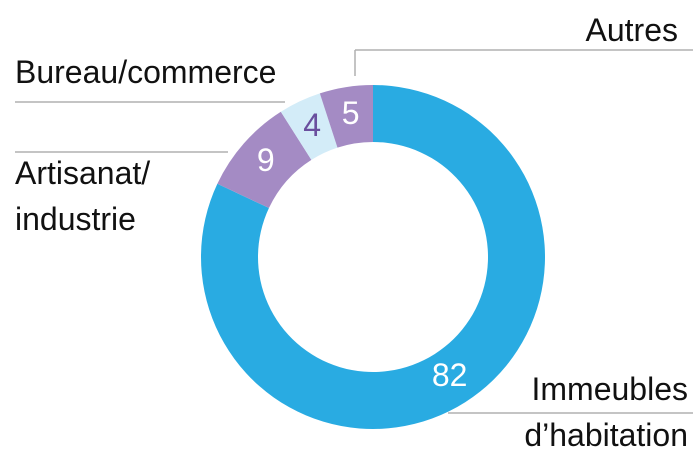 The height and width of the screenshot is (449, 693). I want to click on category-label: Autres, so click(632, 30).